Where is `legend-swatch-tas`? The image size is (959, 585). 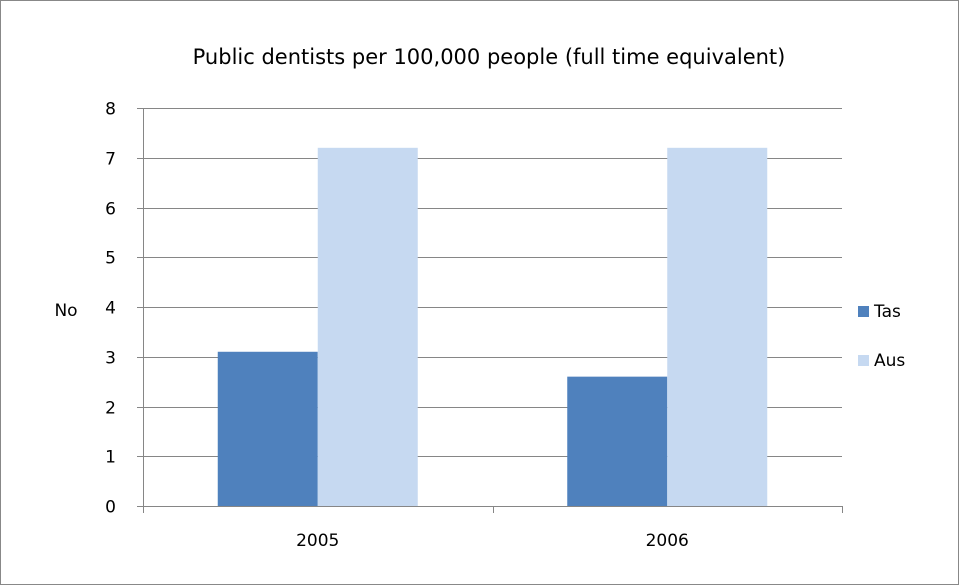
legend-swatch-tas is located at coordinates (863, 311).